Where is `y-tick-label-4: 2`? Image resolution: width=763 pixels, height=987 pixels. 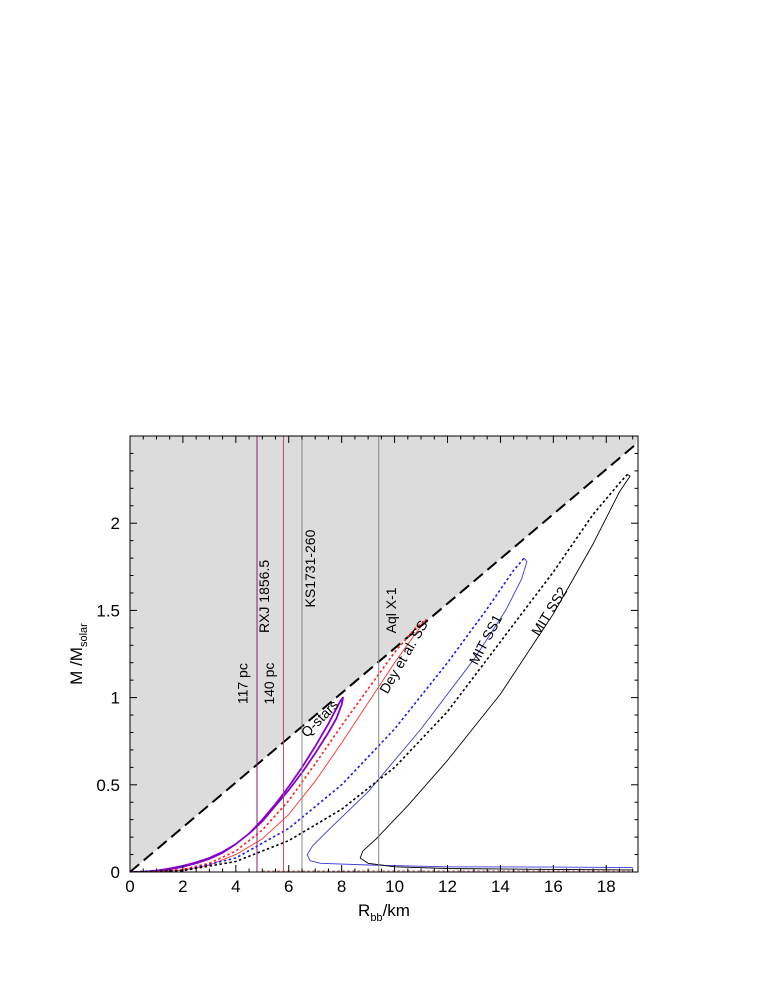
y-tick-label-4: 2 is located at coordinates (115, 523).